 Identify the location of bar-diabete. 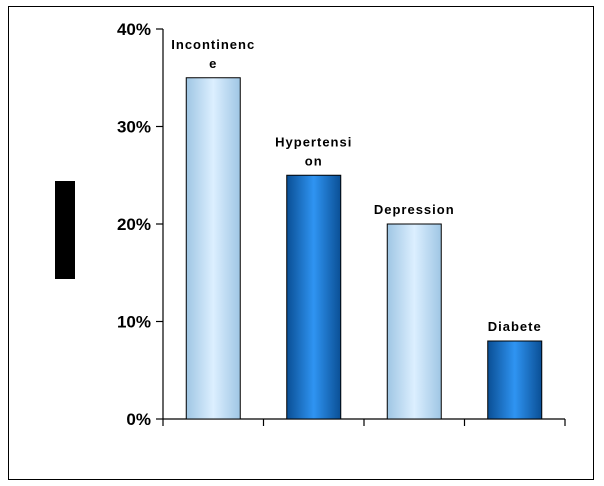
(515, 380).